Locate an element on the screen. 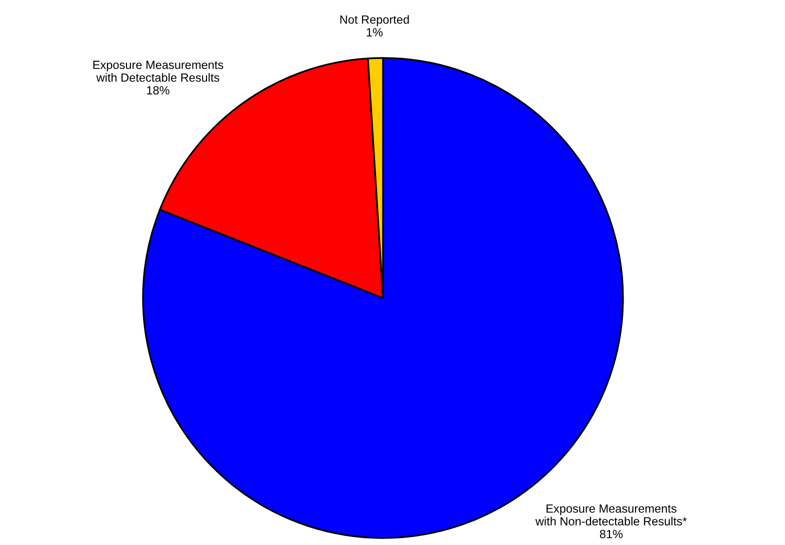  data-label: 1% is located at coordinates (374, 32).